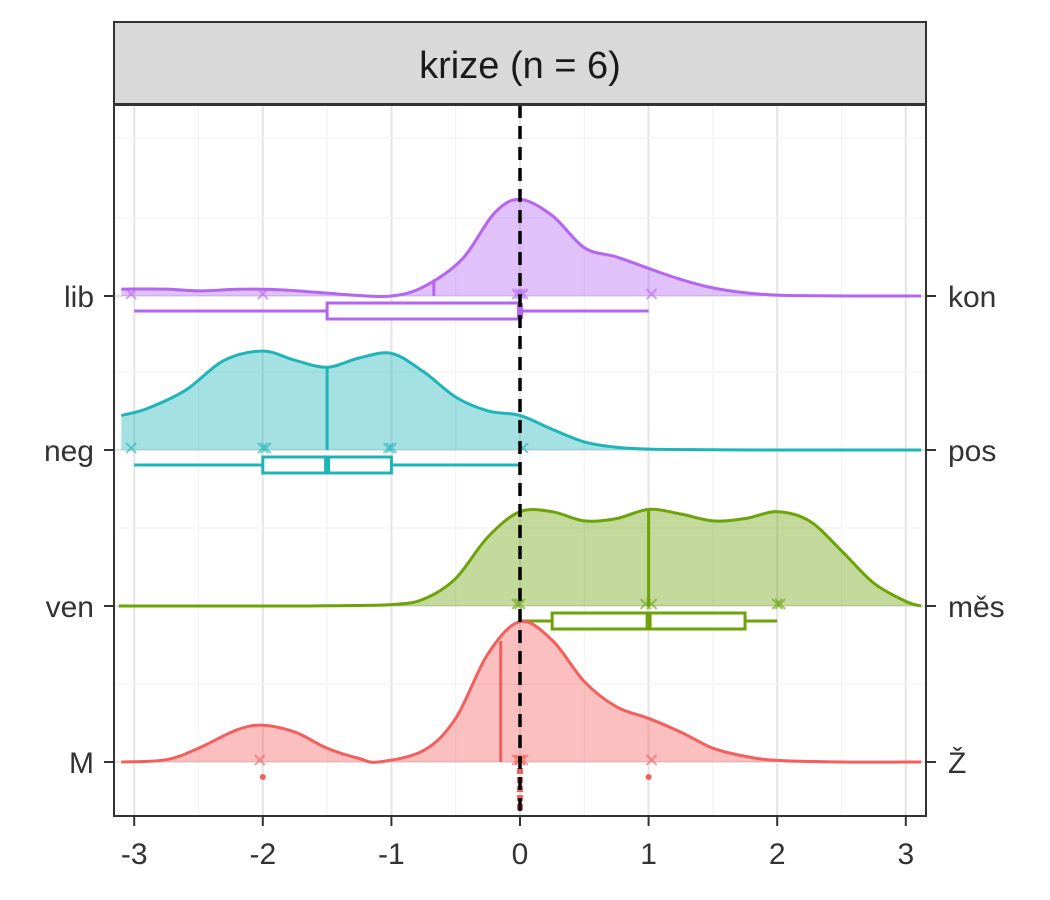  What do you see at coordinates (134, 854) in the screenshot?
I see `x-tick-label: -3` at bounding box center [134, 854].